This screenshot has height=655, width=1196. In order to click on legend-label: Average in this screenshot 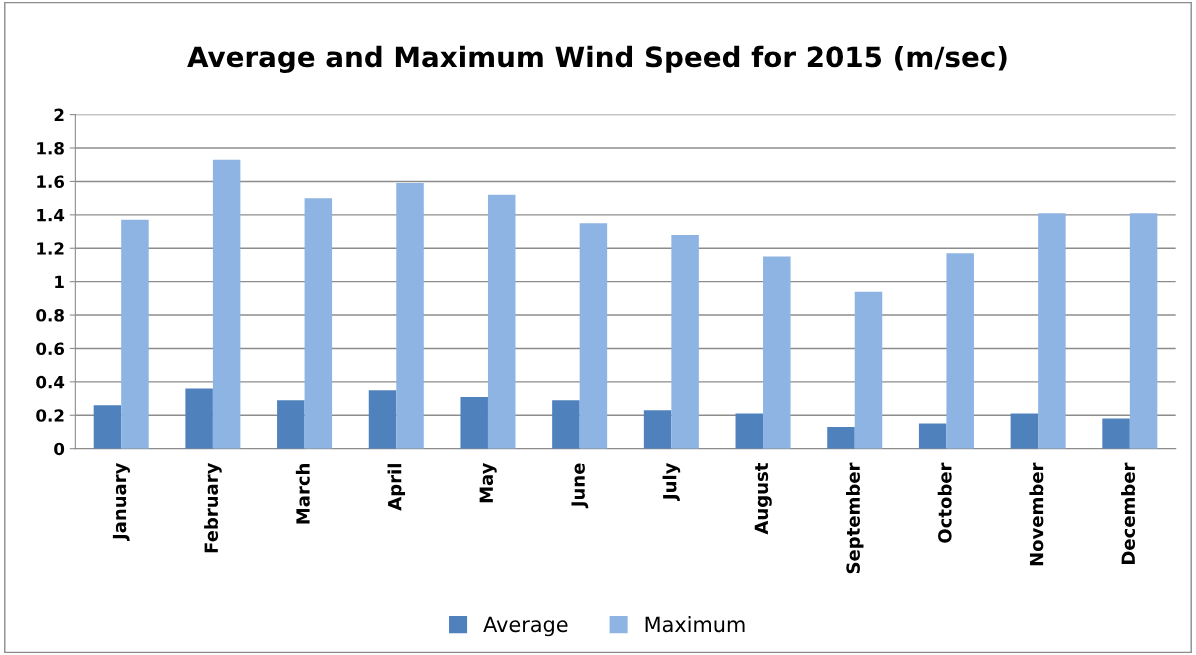, I will do `click(525, 626)`.